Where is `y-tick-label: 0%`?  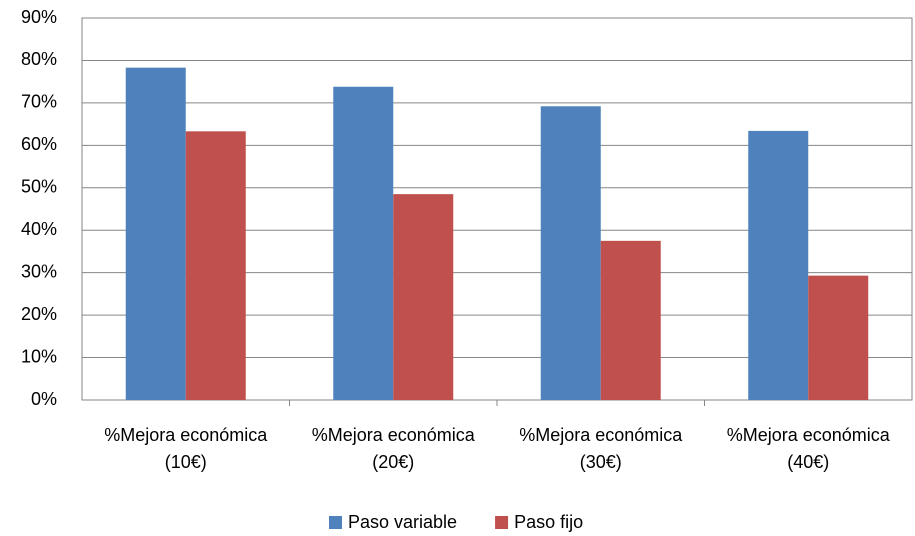
y-tick-label: 0% is located at coordinates (44, 399).